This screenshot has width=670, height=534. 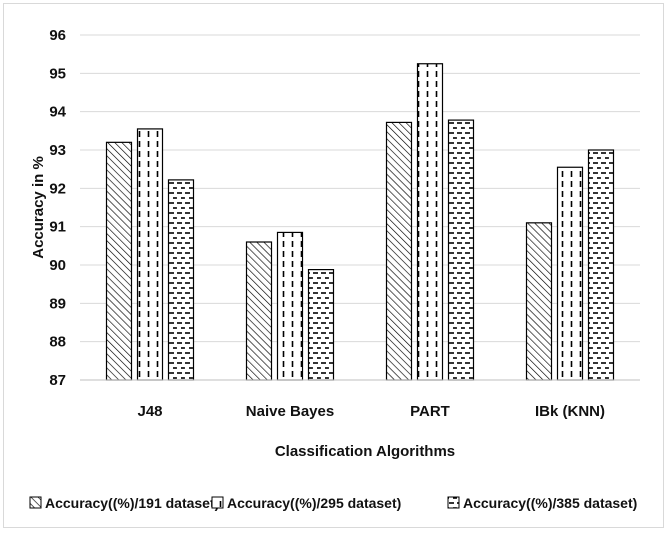 I want to click on x-tick-label: Naive Bayes, so click(x=290, y=411).